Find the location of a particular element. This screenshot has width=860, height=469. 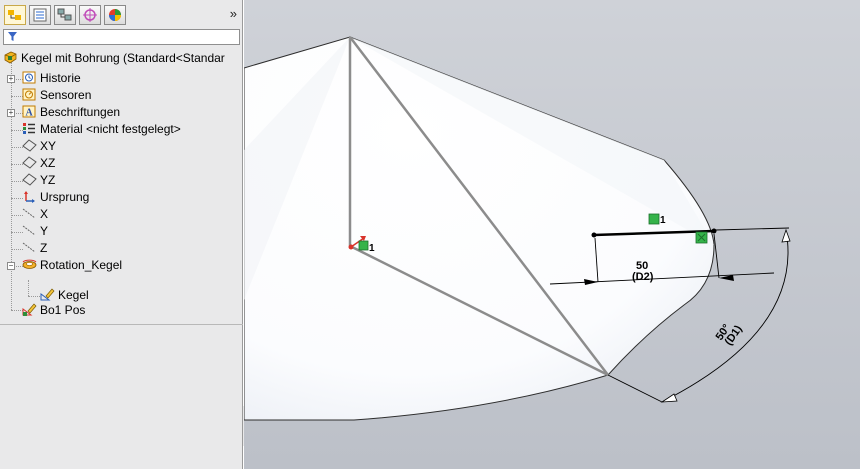

tree-item-label: Rotation_Kegel is located at coordinates (81, 265).